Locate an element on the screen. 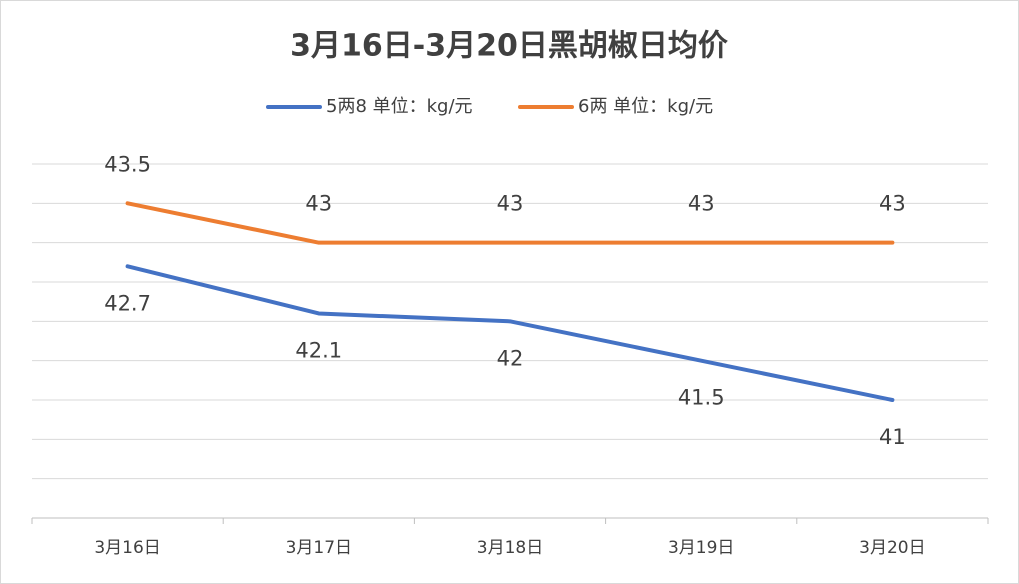 This screenshot has height=584, width=1019. series-line is located at coordinates (510, 223).